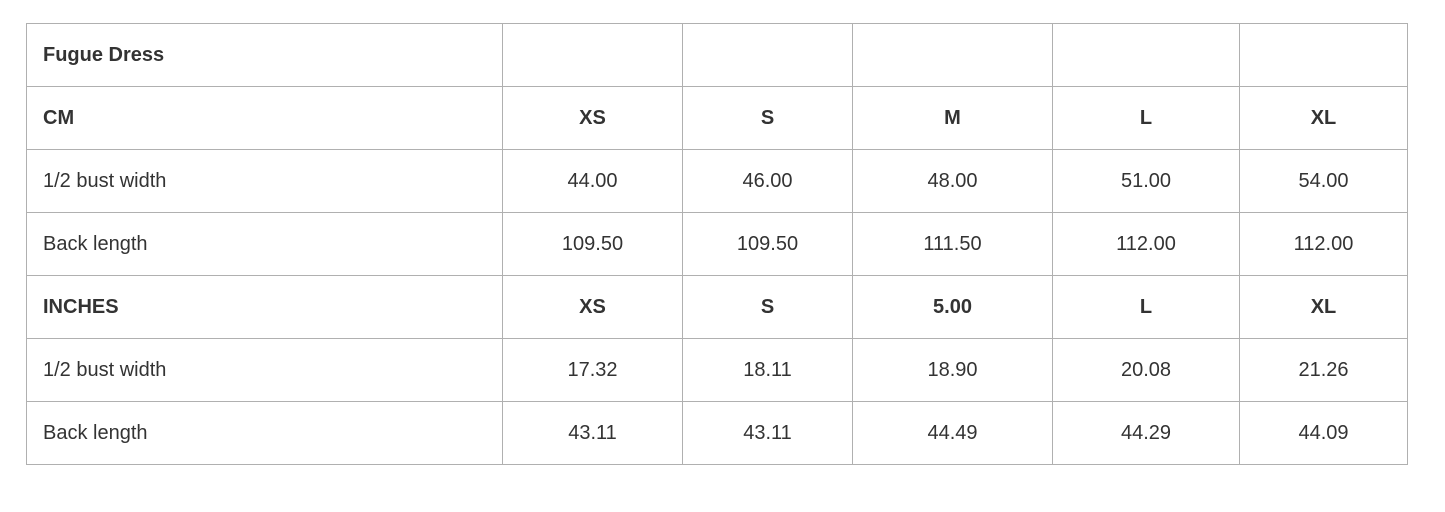 The image size is (1445, 512). I want to click on table-cell: 44.29, so click(1146, 433).